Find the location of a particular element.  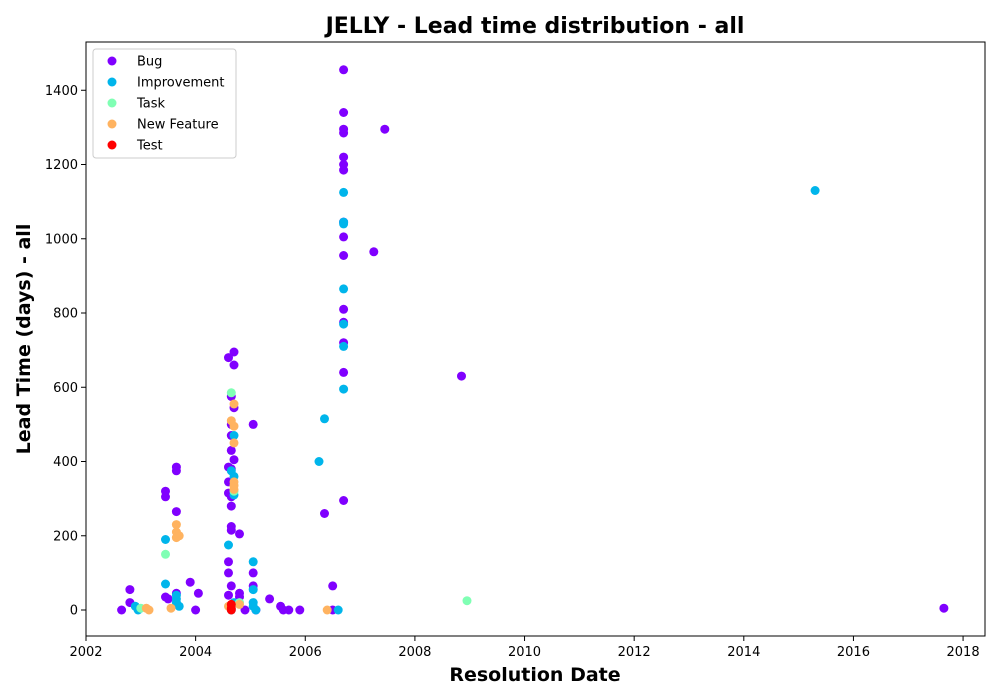

x-tick-label-4: 2010 is located at coordinates (524, 652).